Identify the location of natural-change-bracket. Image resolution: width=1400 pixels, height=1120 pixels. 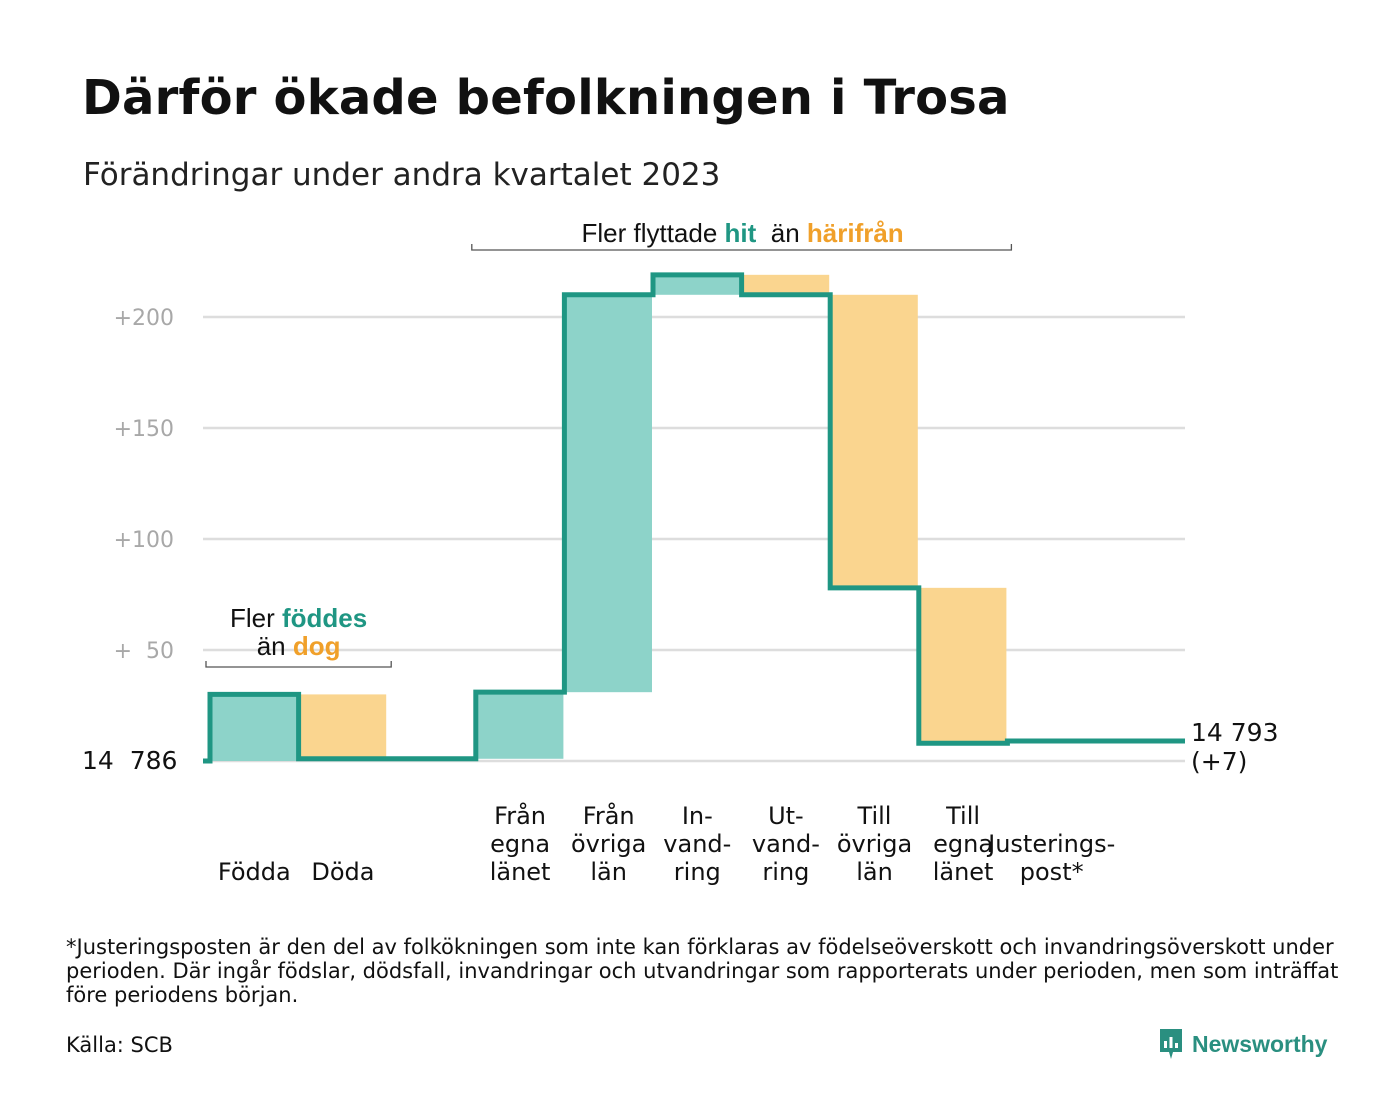
(298, 664).